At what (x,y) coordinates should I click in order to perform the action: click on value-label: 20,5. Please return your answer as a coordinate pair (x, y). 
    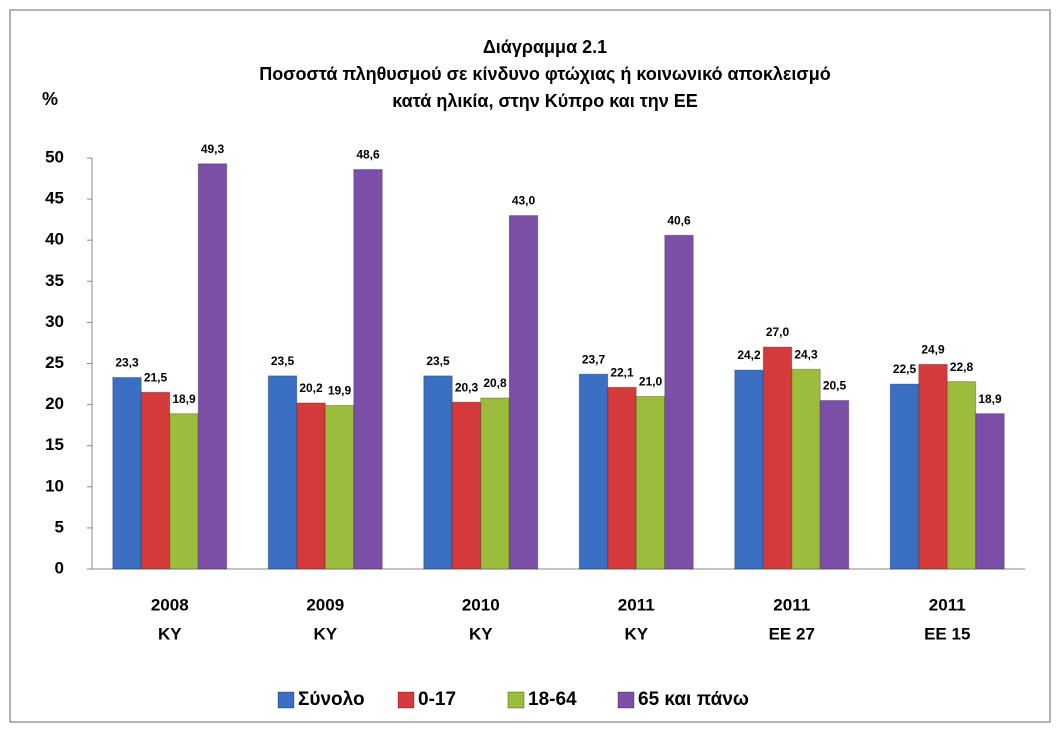
    Looking at the image, I should click on (835, 386).